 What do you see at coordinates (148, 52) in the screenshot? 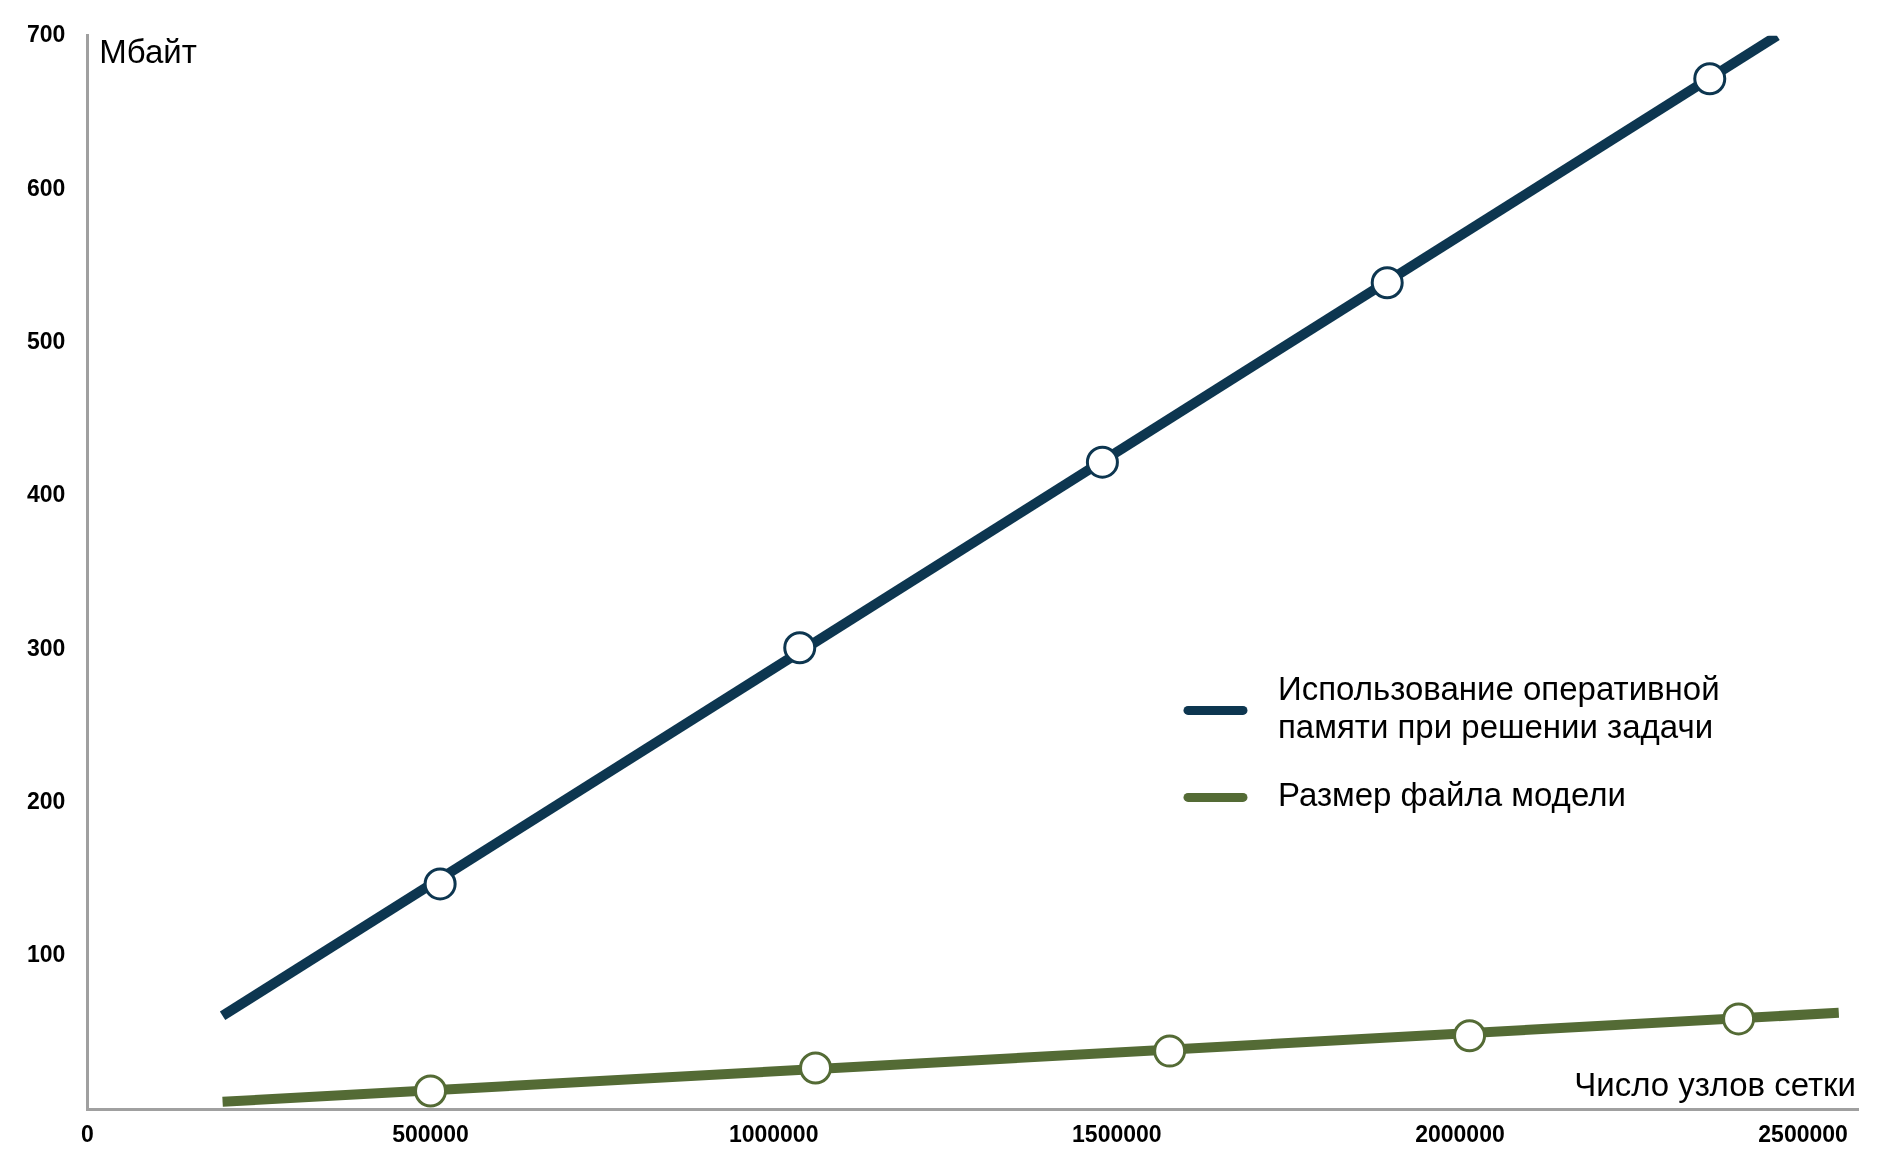
I see `y-axis-title: Мбайт` at bounding box center [148, 52].